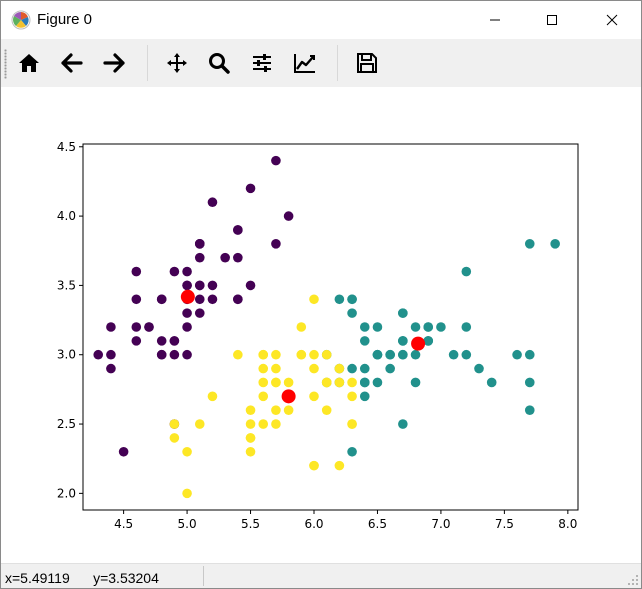 The width and height of the screenshot is (642, 589). I want to click on status-bar: x=5.49119 y=3.53204, so click(321, 575).